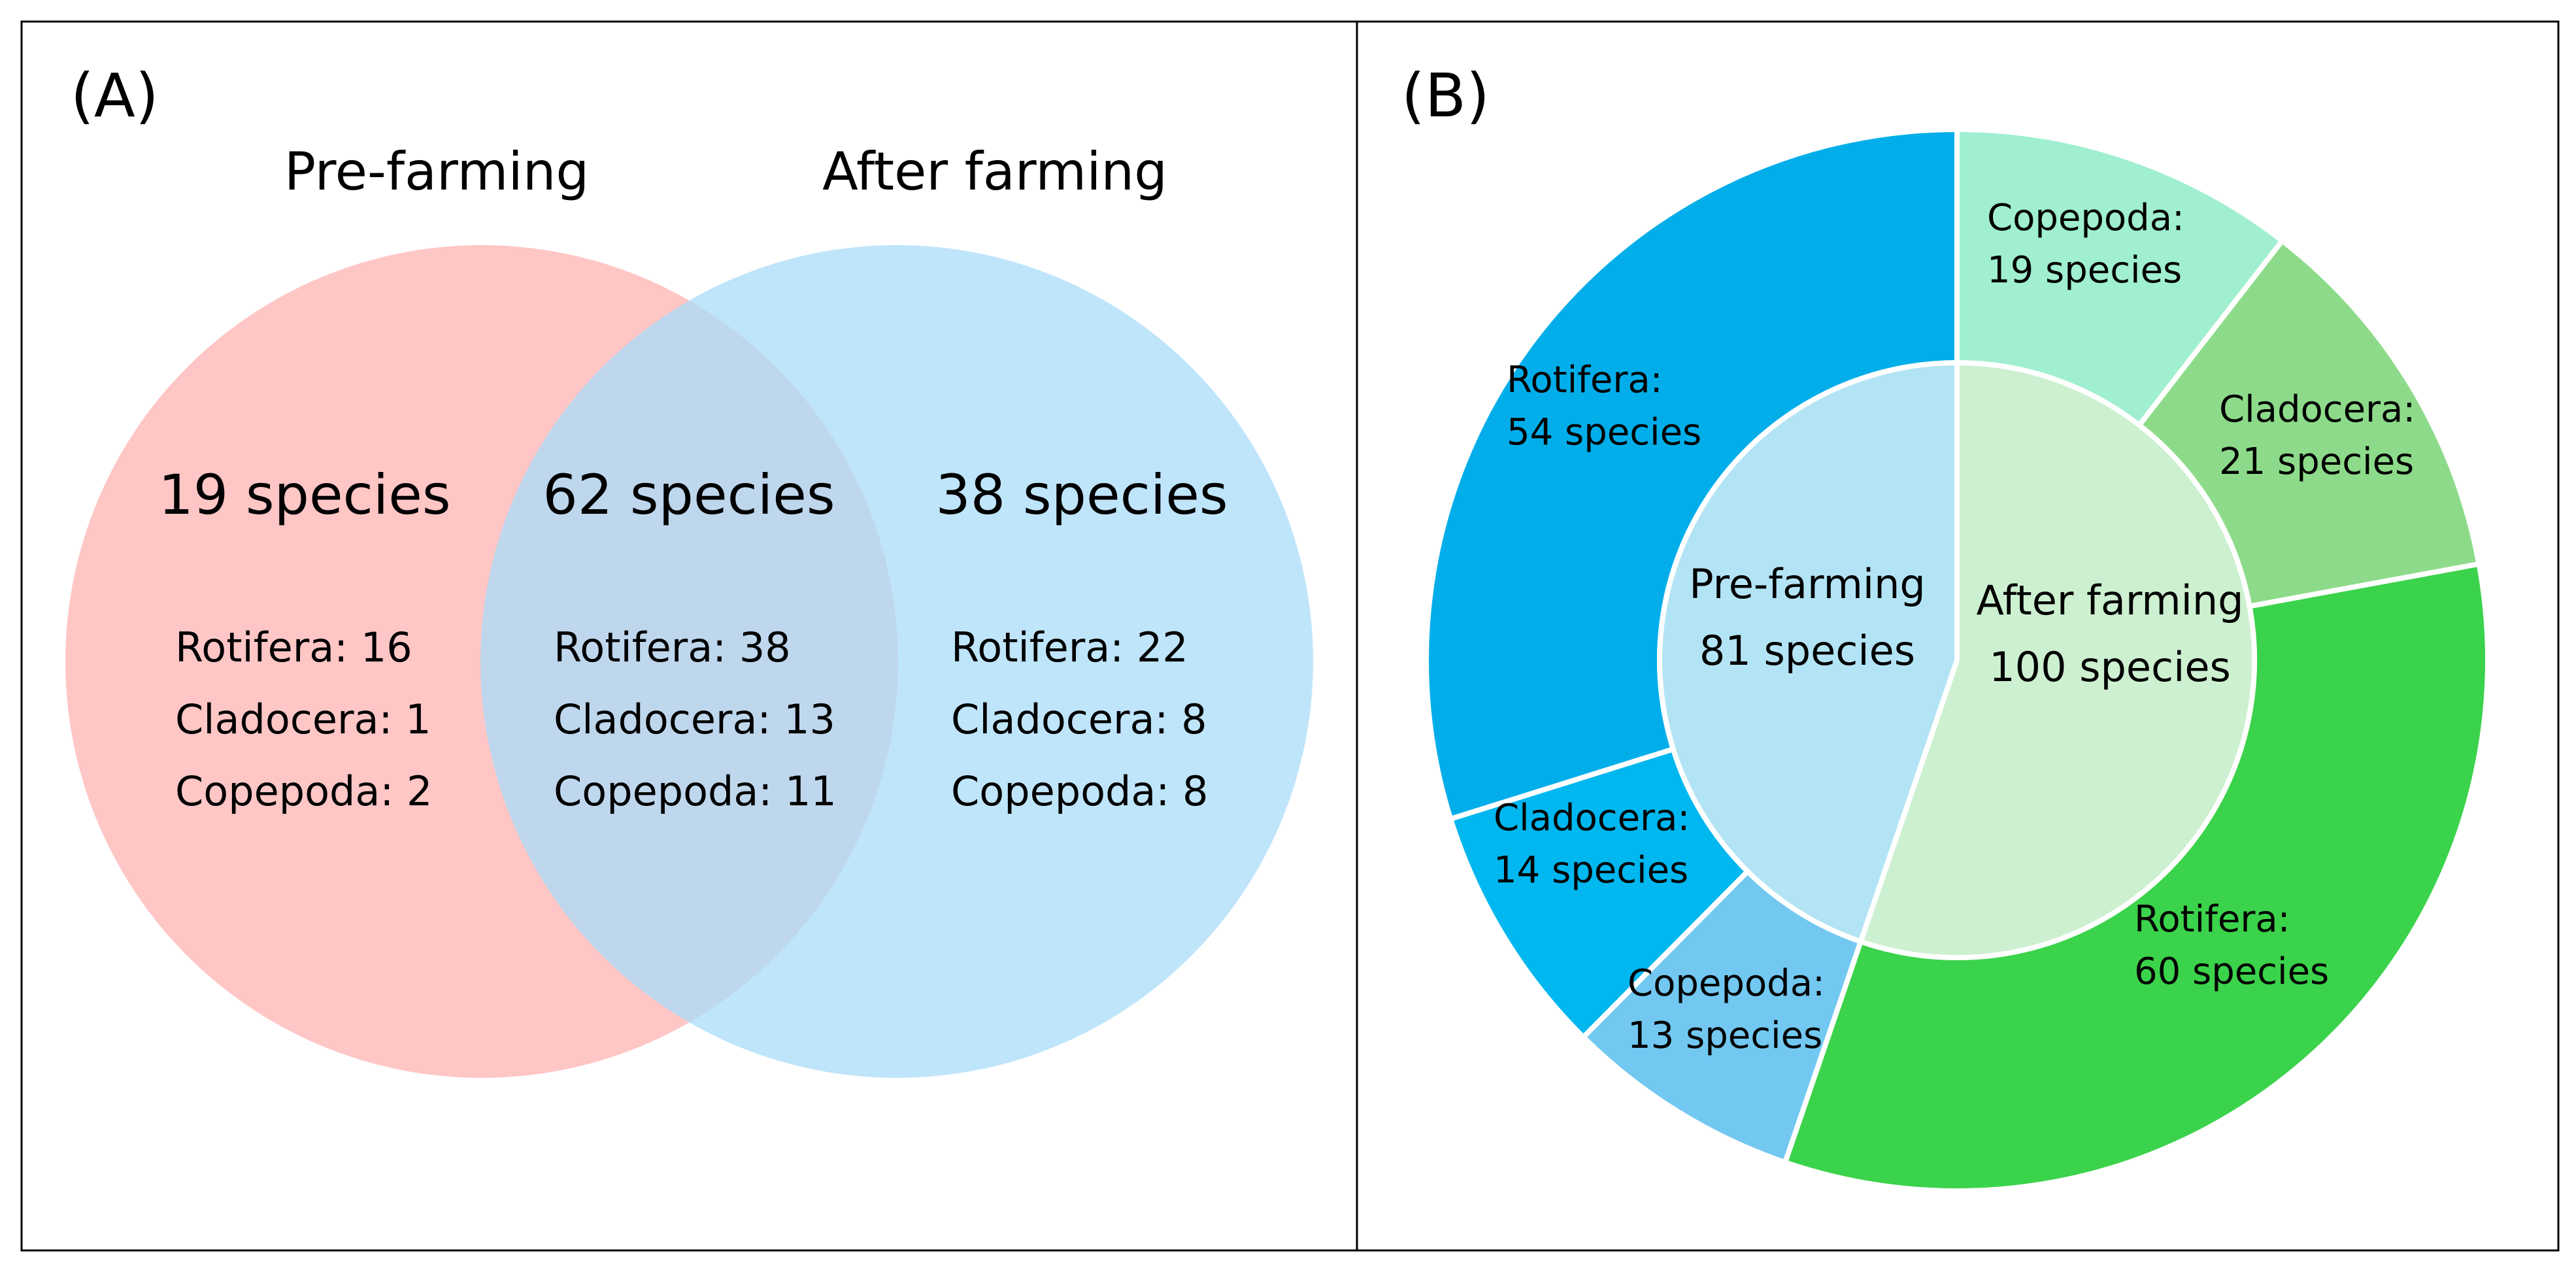 The image size is (2576, 1272). What do you see at coordinates (2086, 244) in the screenshot?
I see `outer-label-after-farming-copepoda: Copepoda: 19 species` at bounding box center [2086, 244].